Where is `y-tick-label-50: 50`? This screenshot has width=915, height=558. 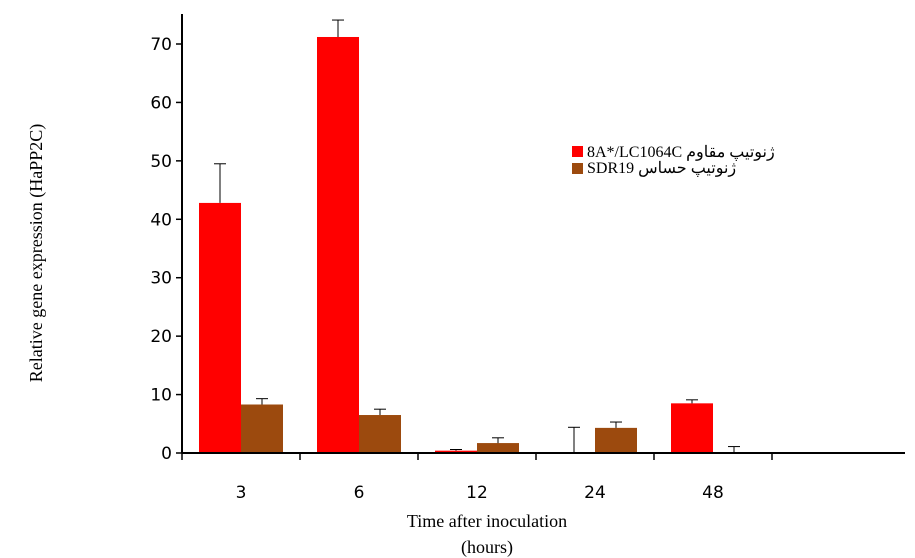 y-tick-label-50: 50 is located at coordinates (161, 162).